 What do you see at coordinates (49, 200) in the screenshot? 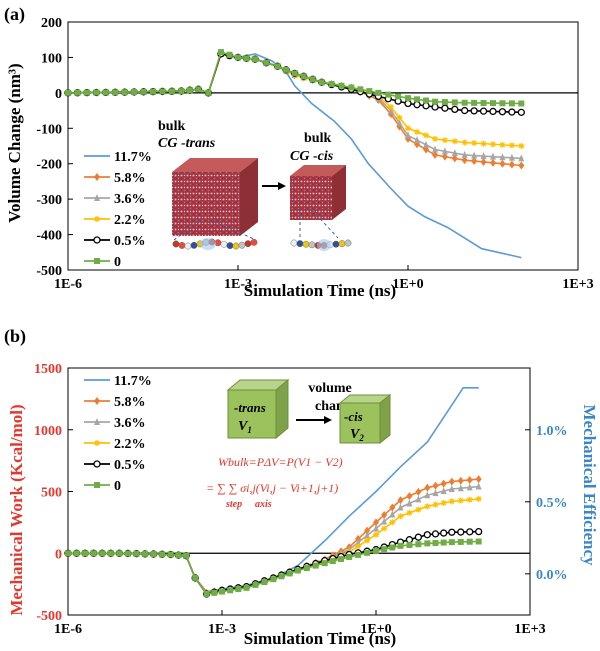
I see `a-ytick-label: -300` at bounding box center [49, 200].